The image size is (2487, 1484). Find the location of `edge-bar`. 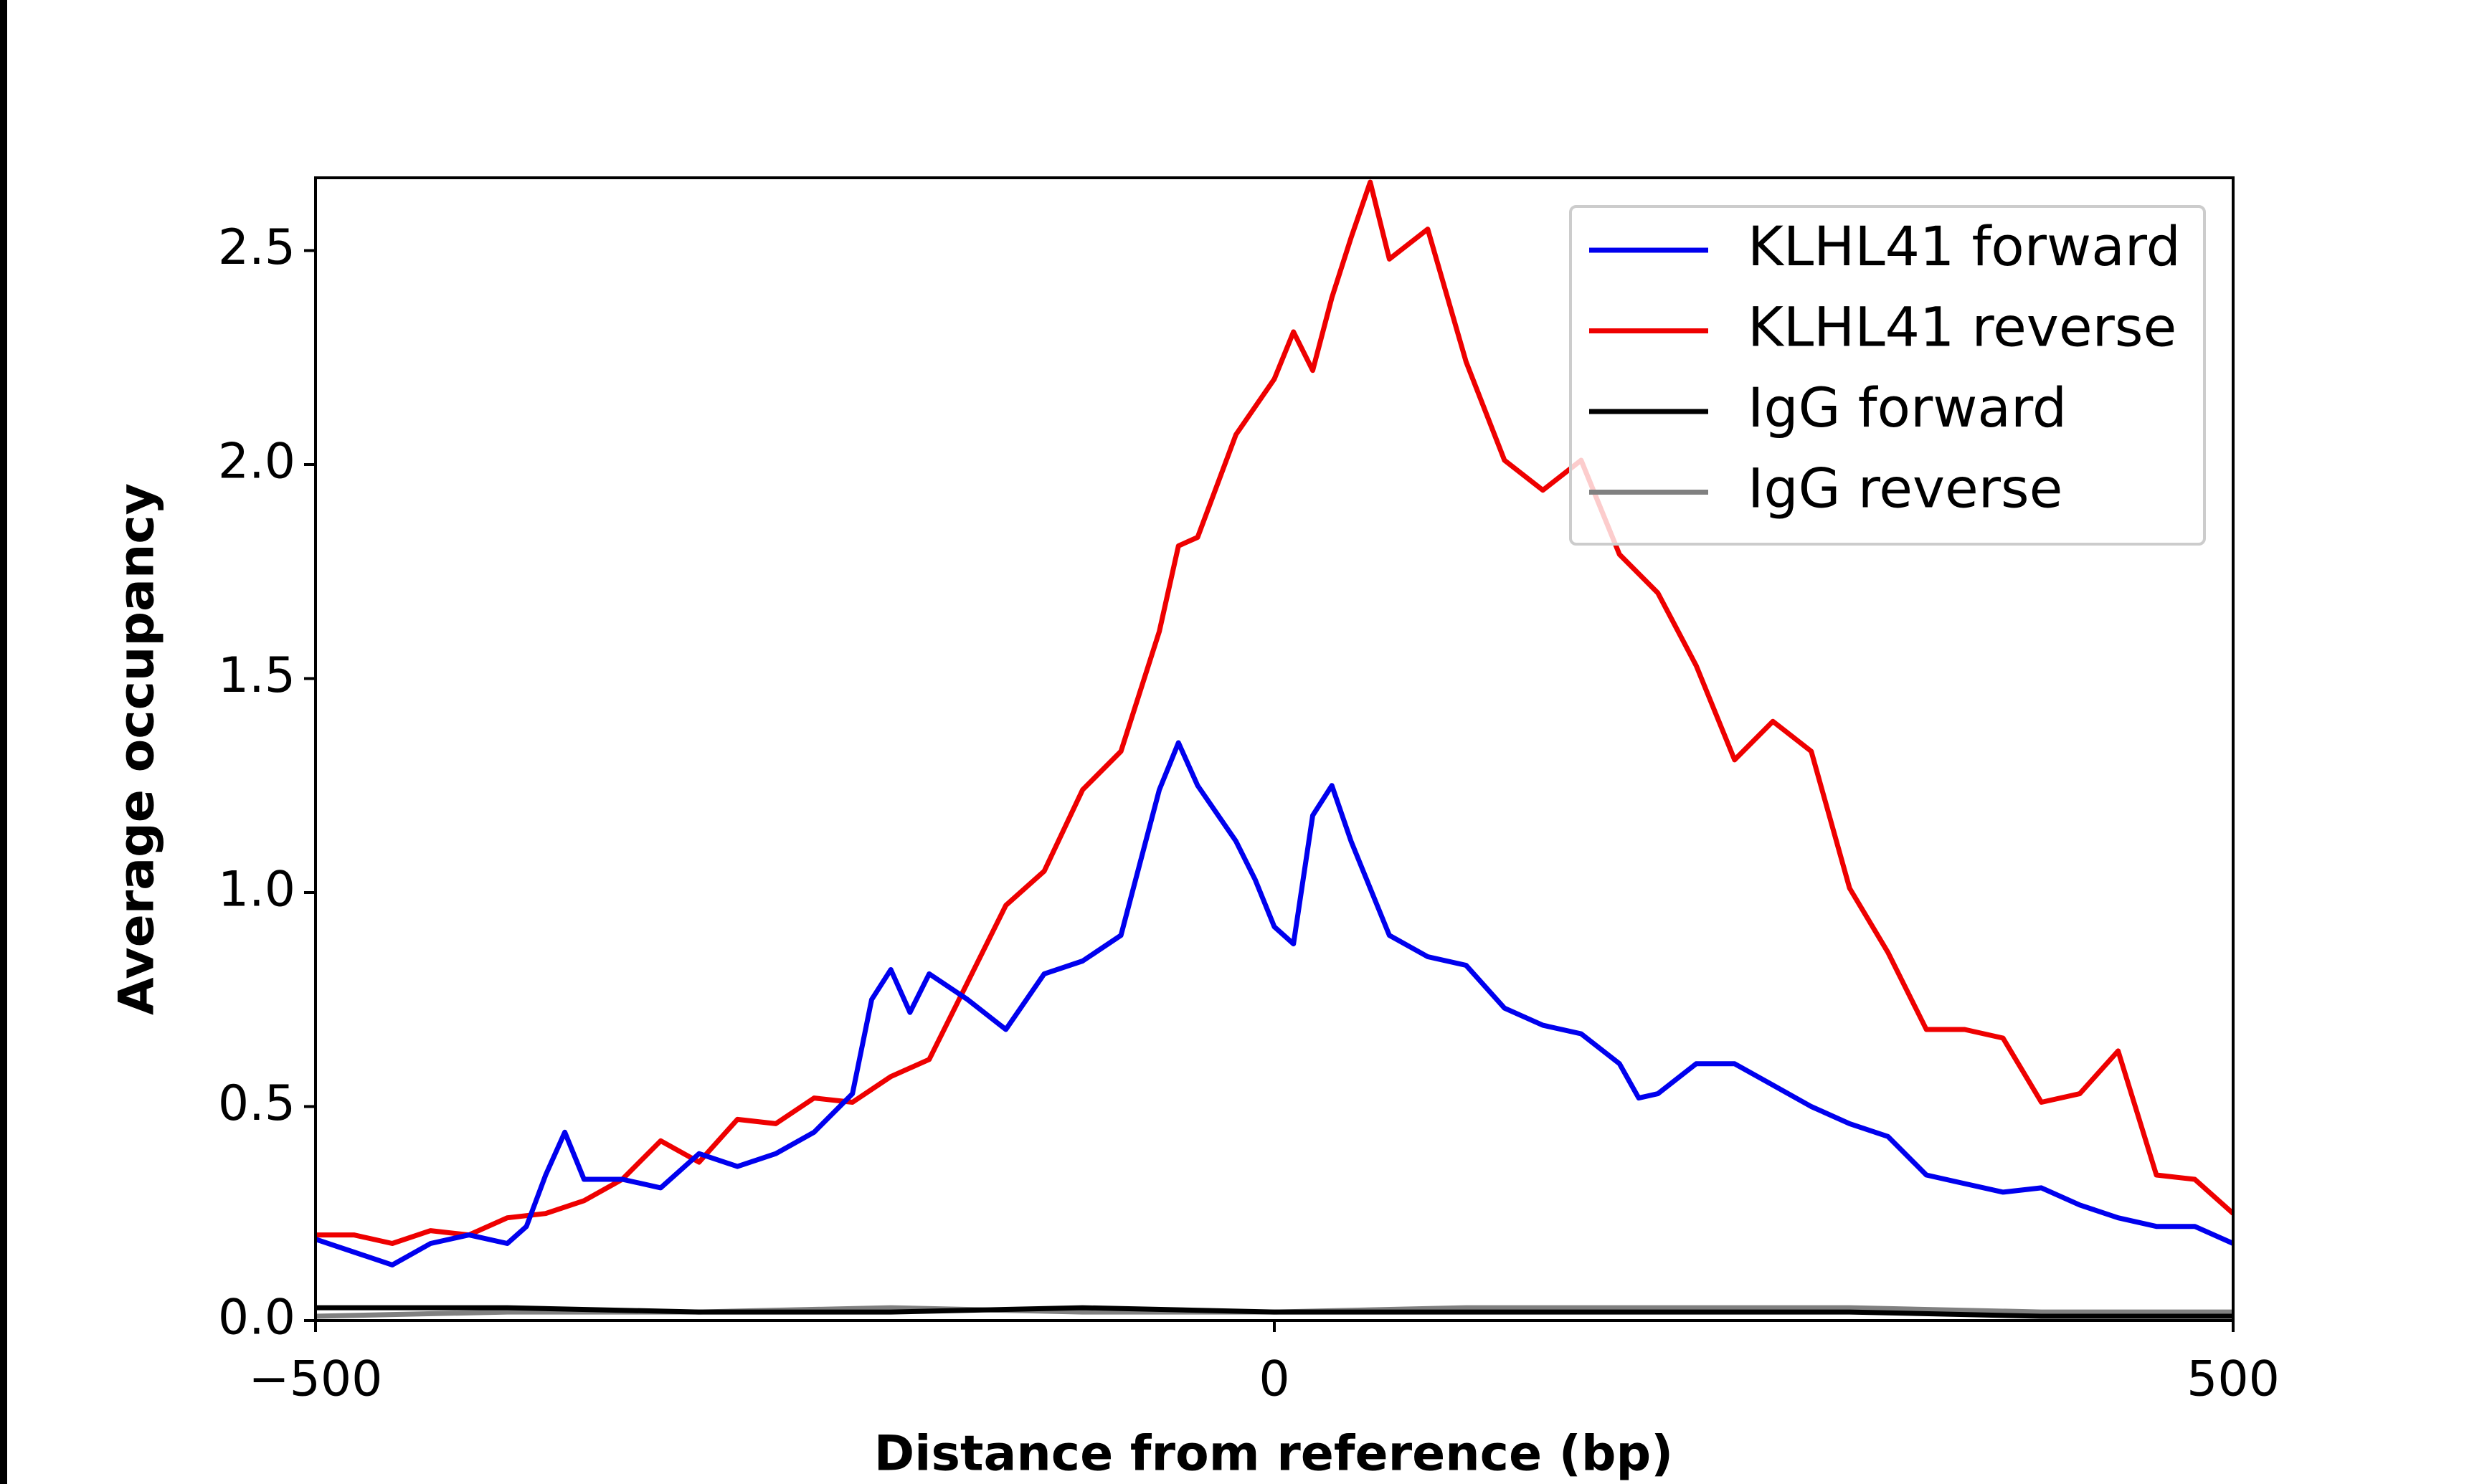

edge-bar is located at coordinates (3, 742).